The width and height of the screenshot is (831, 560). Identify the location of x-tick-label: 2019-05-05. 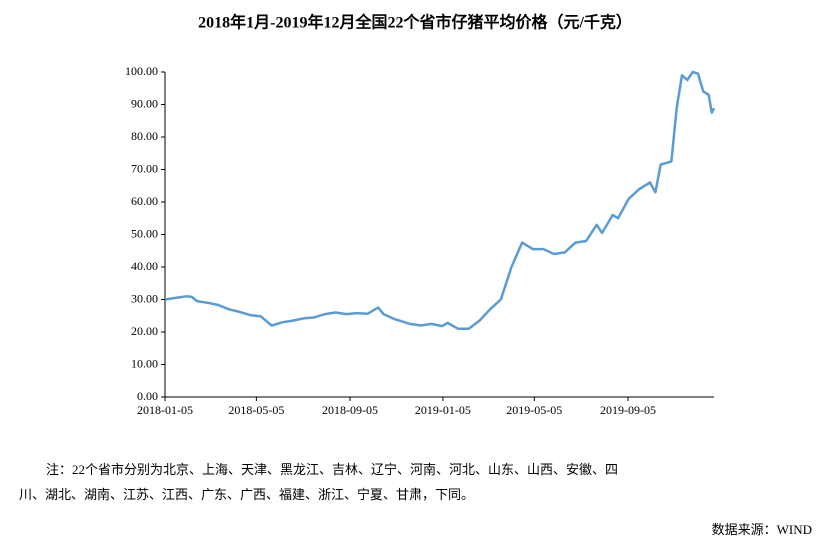
(534, 410).